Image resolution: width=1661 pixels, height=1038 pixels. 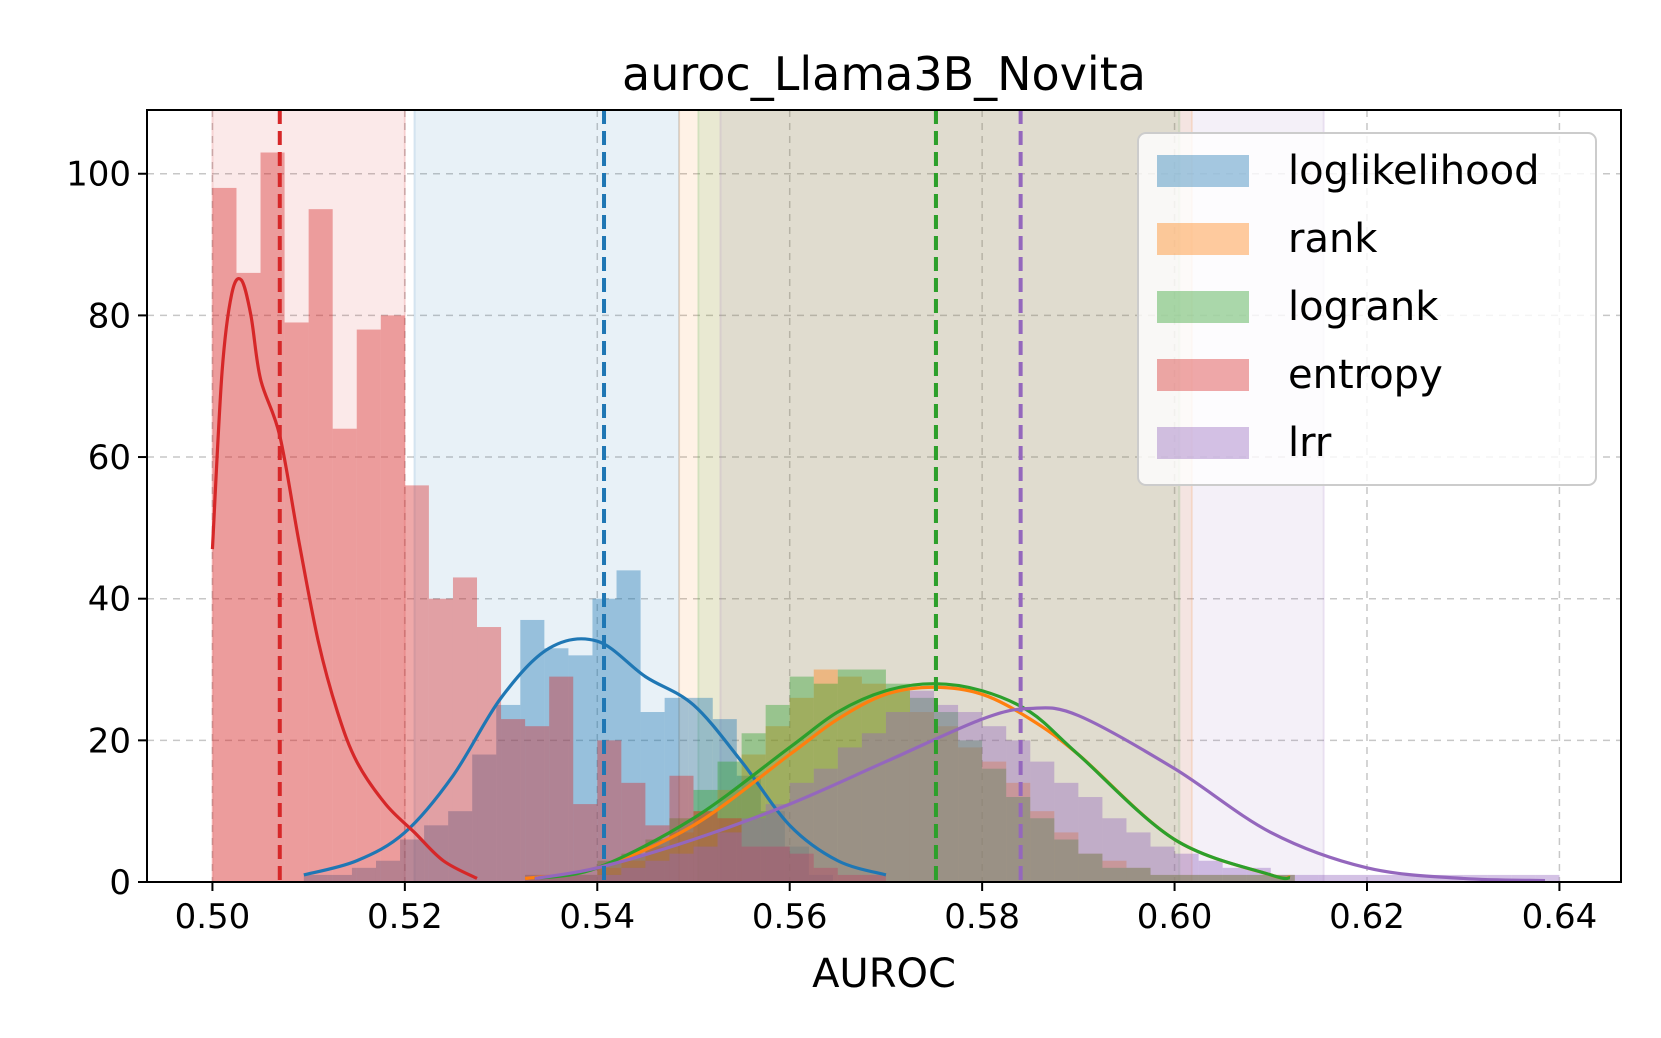 What do you see at coordinates (120, 883) in the screenshot?
I see `y-tick-label-0: 0` at bounding box center [120, 883].